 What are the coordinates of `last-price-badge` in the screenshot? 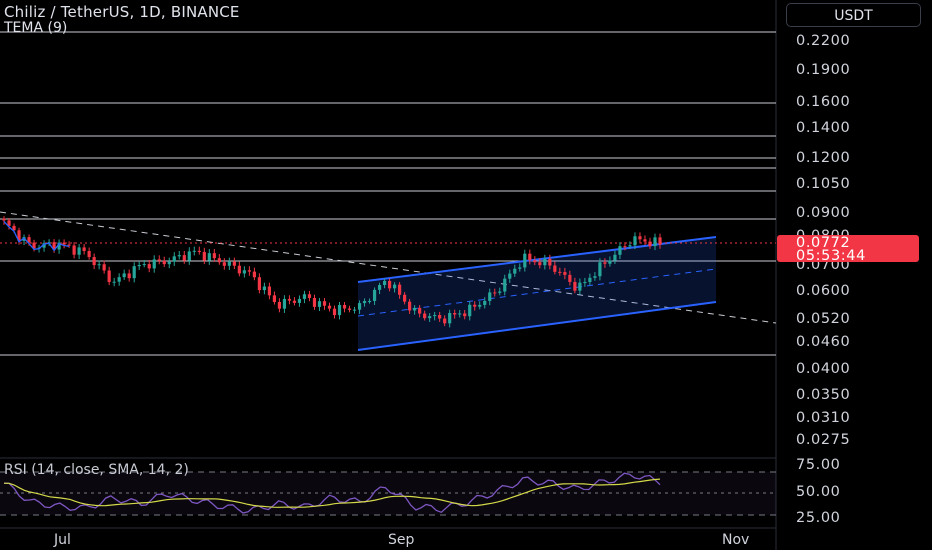 It's located at (848, 248).